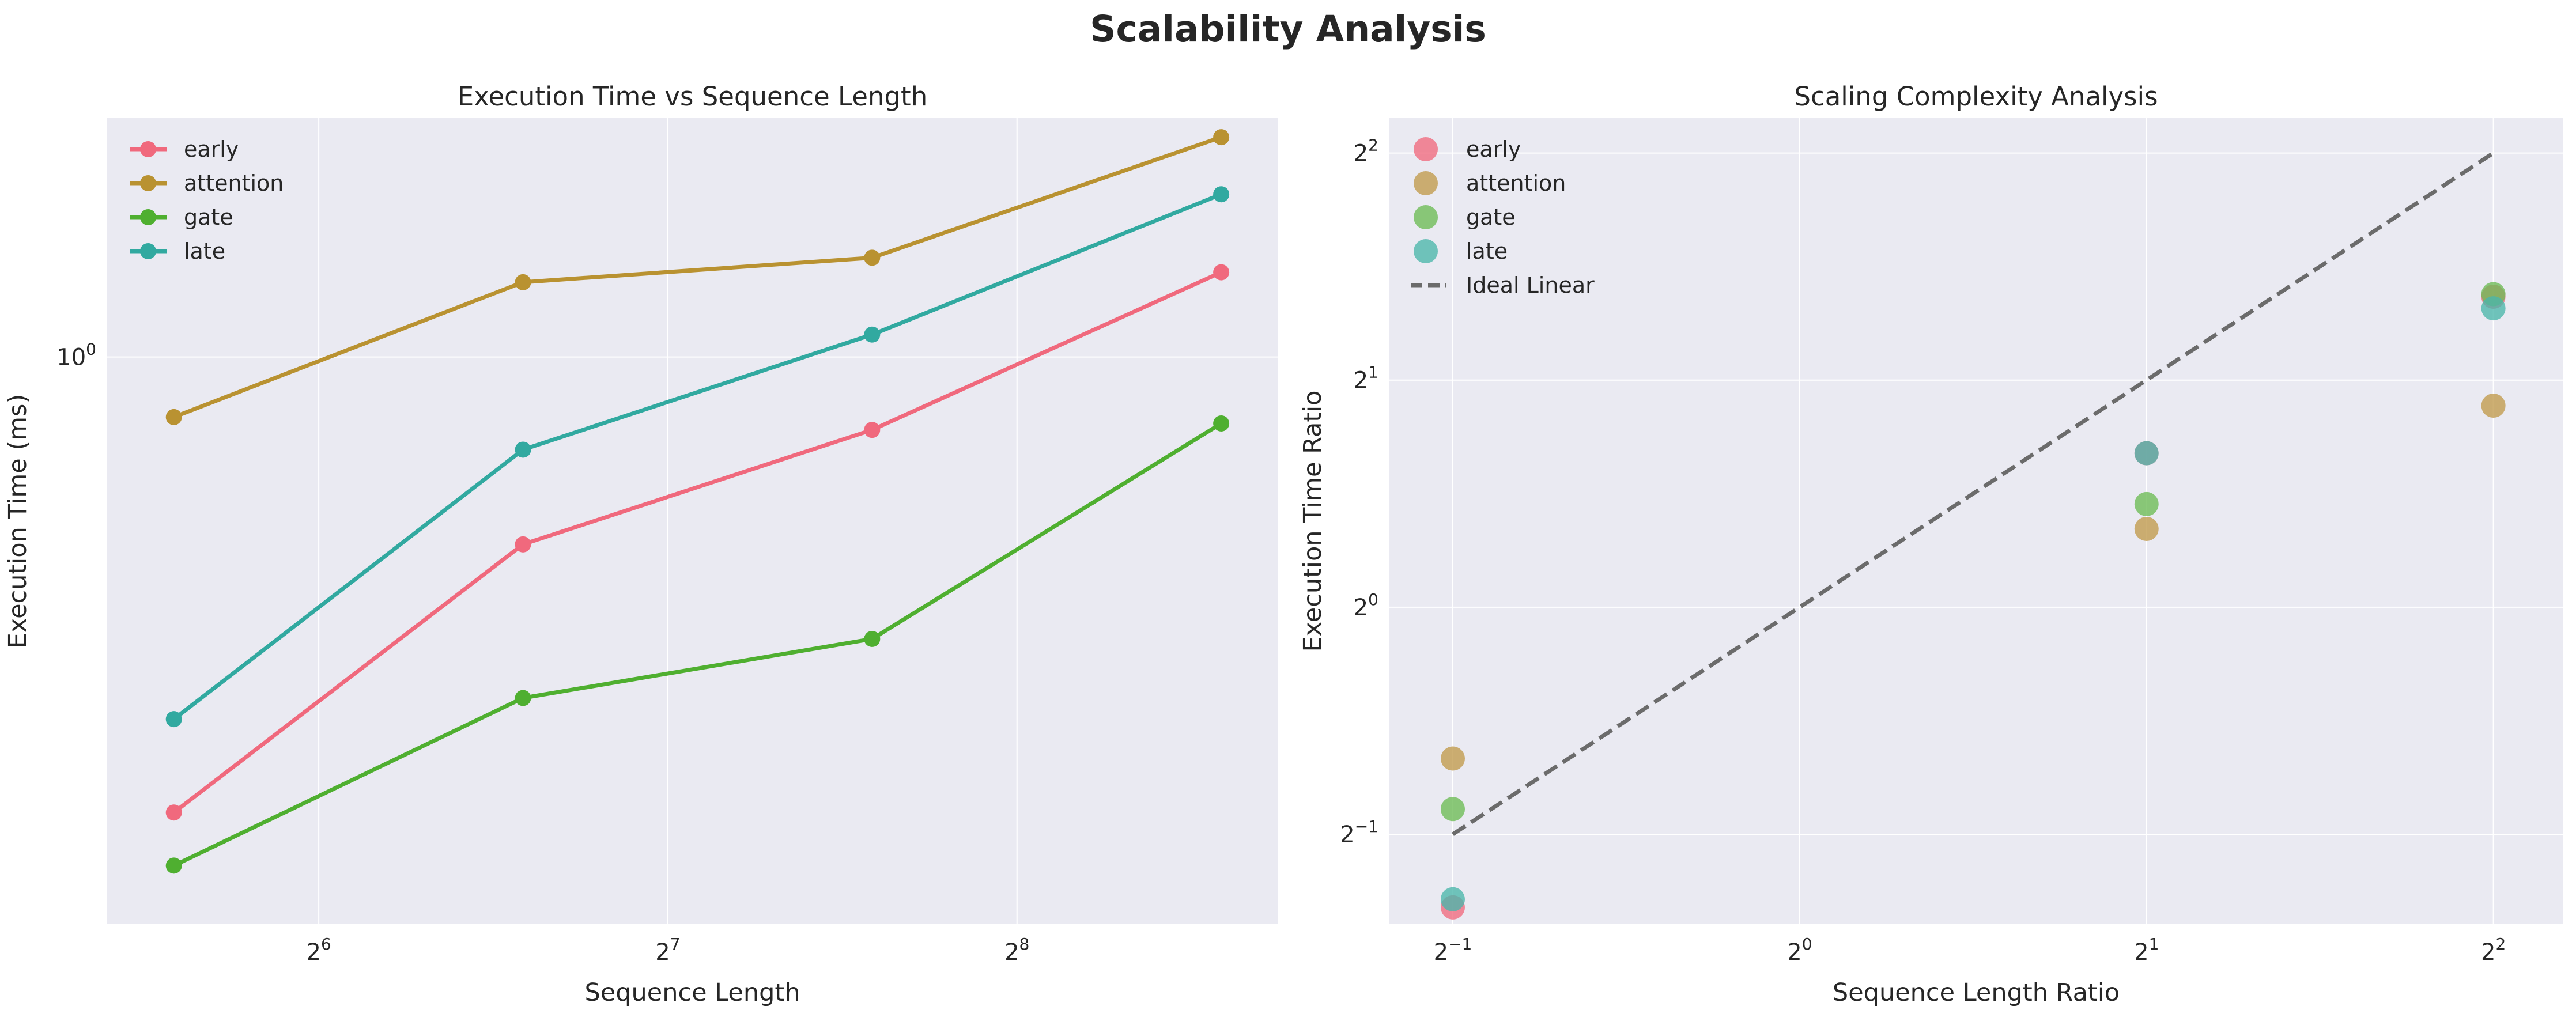  Describe the element at coordinates (1016, 950) in the screenshot. I see `x-tick-label: 28` at that location.